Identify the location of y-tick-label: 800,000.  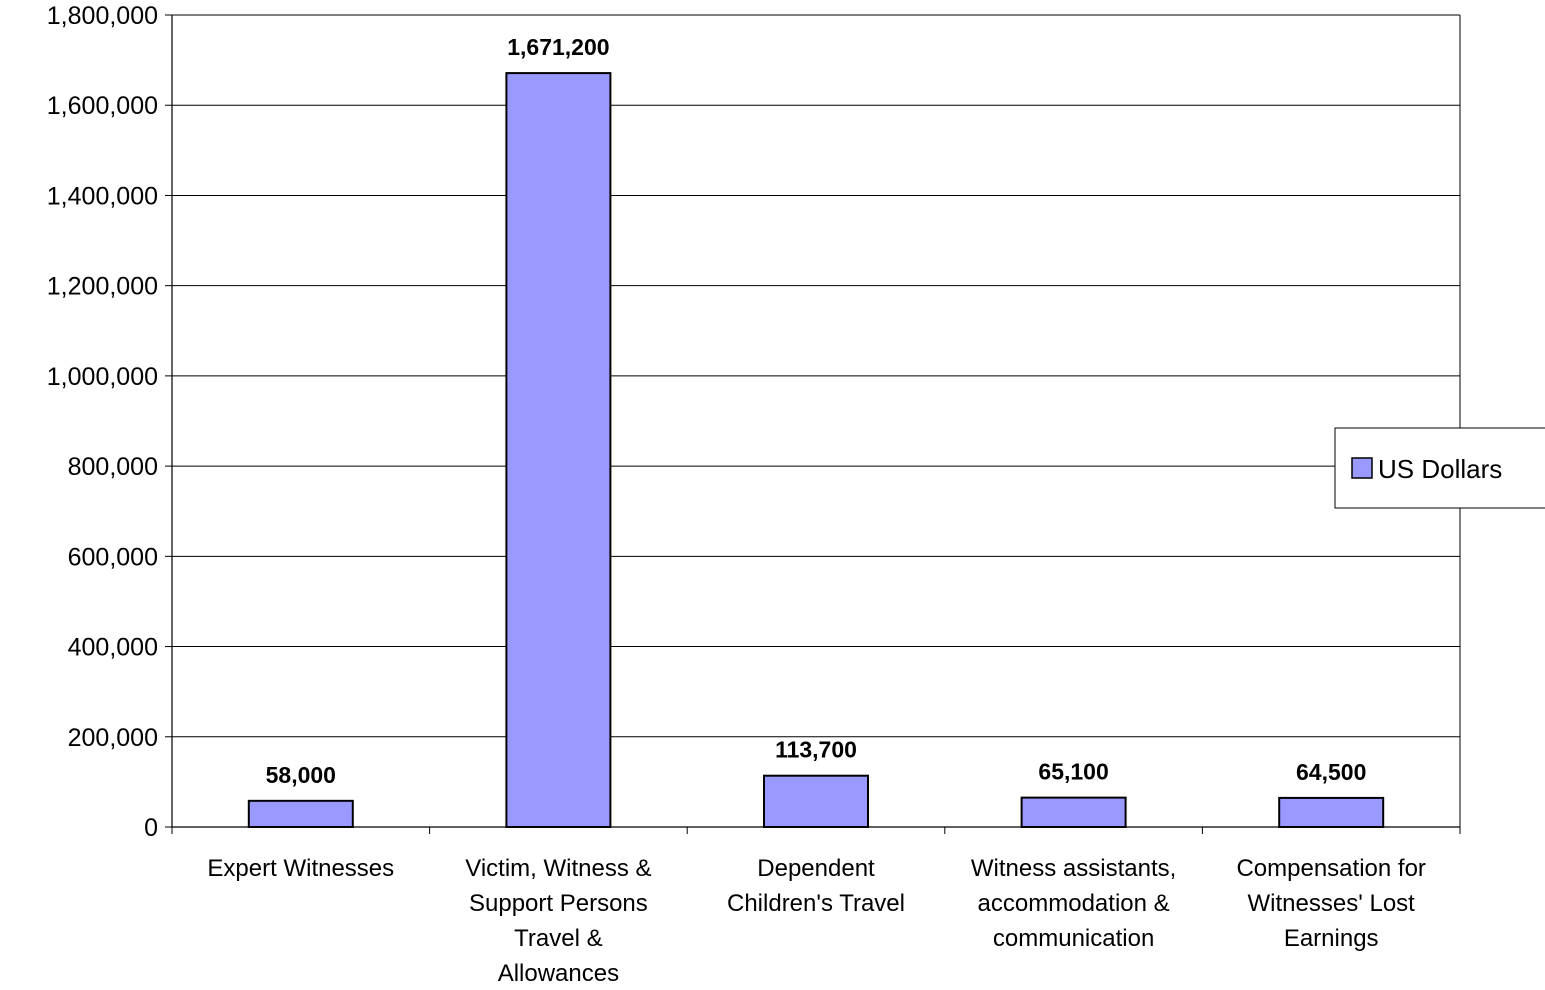
(113, 467).